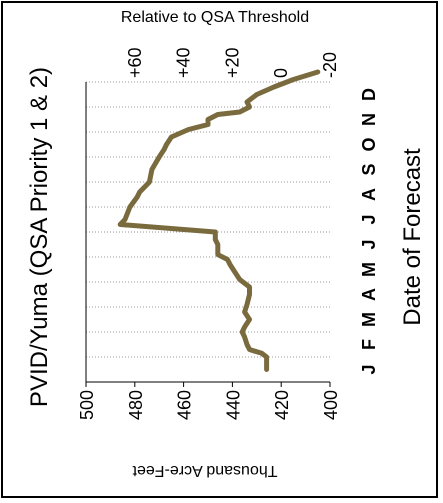 This screenshot has width=443, height=503. What do you see at coordinates (412, 237) in the screenshot?
I see `x-axis-label: Date of Forecast` at bounding box center [412, 237].